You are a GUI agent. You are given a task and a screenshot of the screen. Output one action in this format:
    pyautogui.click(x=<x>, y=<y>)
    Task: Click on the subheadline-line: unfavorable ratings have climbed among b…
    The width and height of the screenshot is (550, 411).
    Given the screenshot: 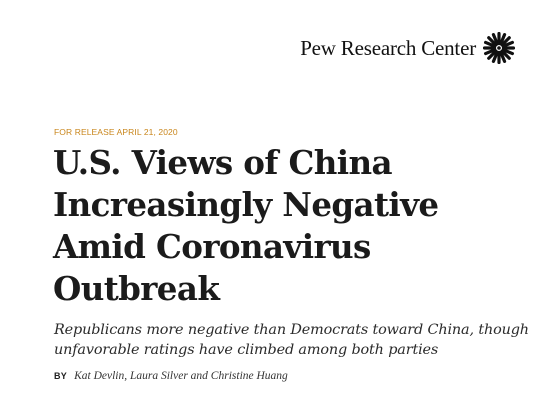 What is the action you would take?
    pyautogui.click(x=246, y=349)
    